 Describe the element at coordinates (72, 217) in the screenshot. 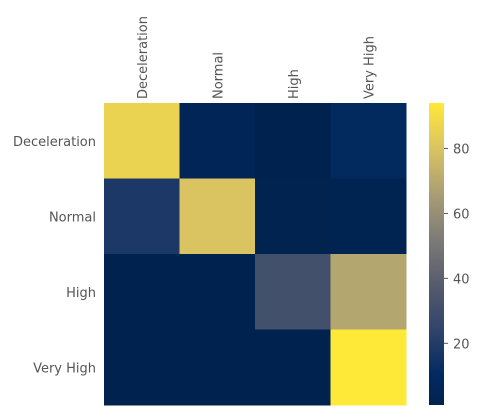

I see `y-tick-label: Normal` at that location.